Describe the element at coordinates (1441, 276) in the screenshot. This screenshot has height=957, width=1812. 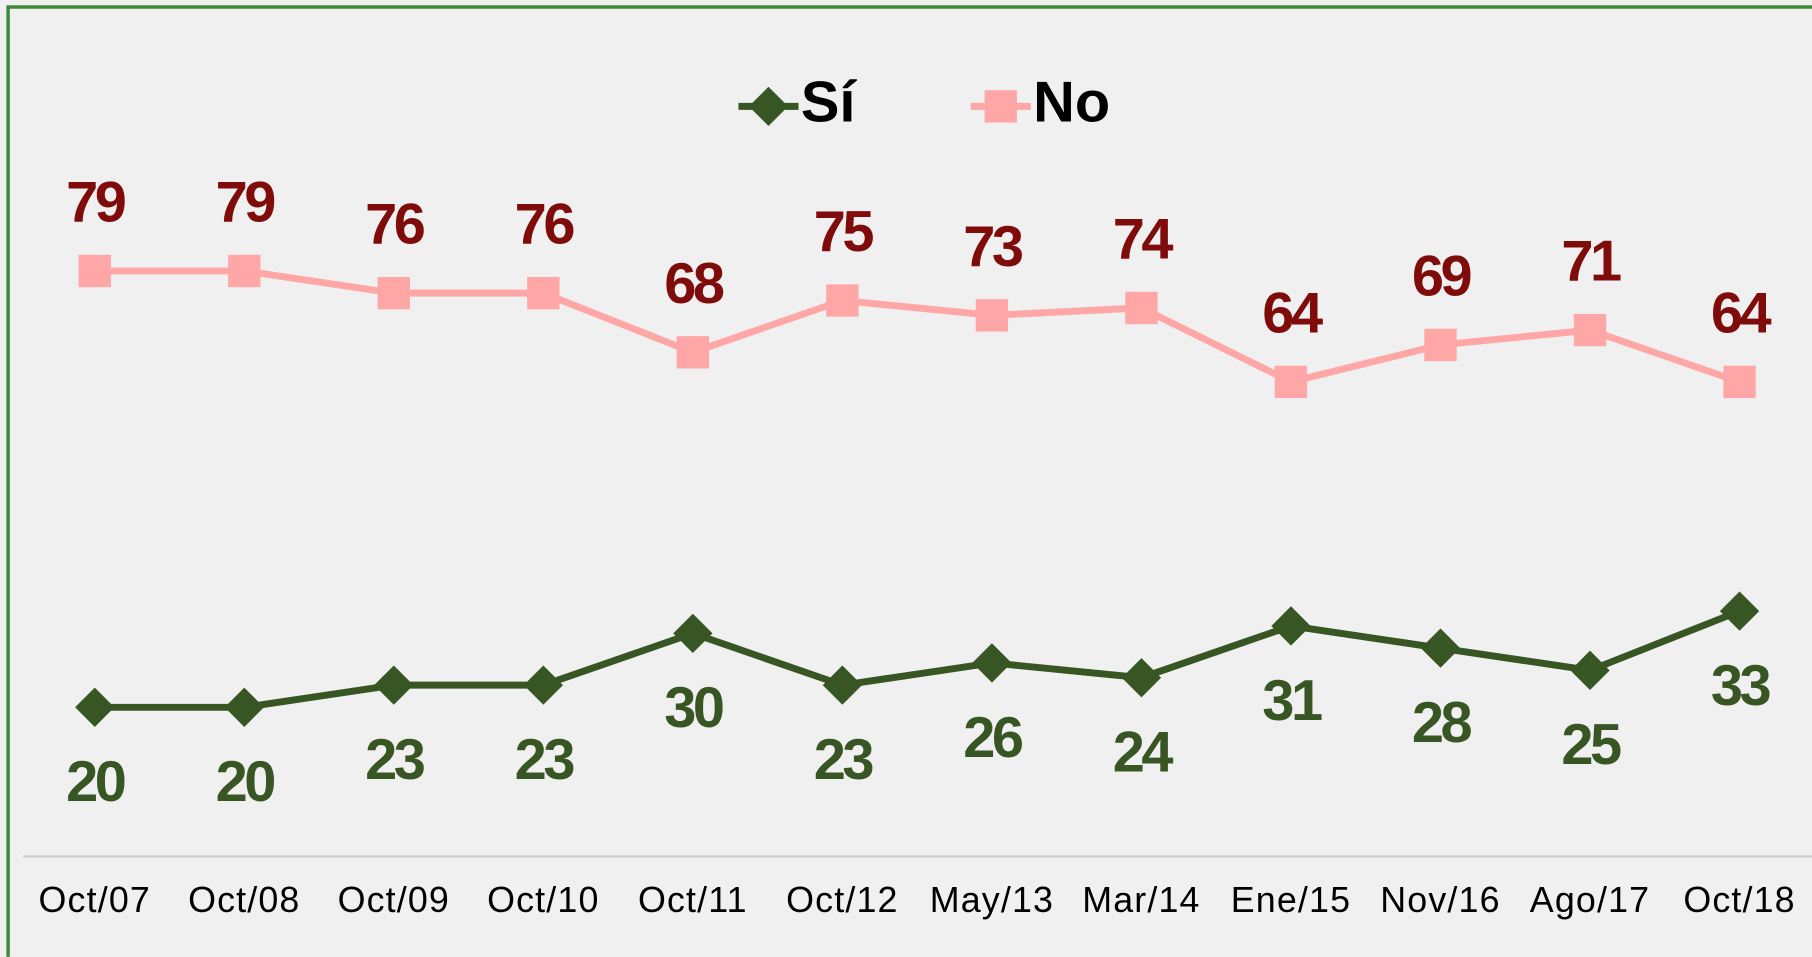
I see `data-label: 69` at that location.